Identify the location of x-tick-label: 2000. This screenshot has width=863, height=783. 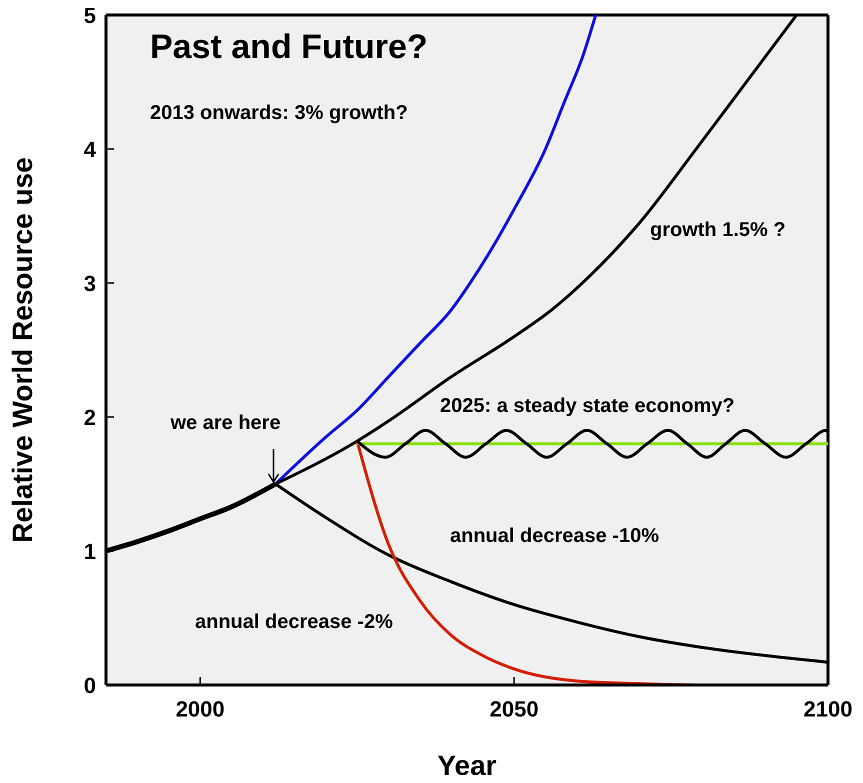
(200, 709).